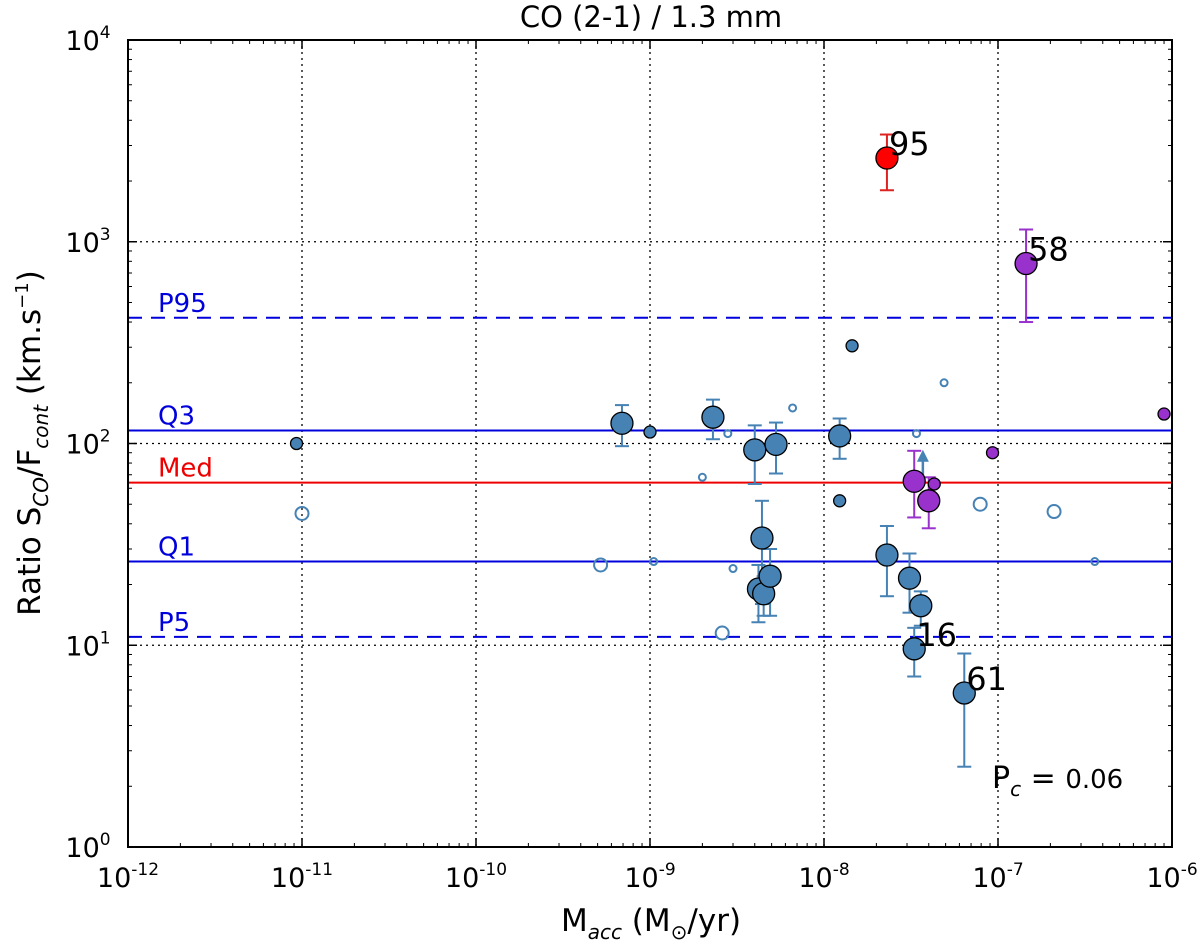 The image size is (1200, 945). Describe the element at coordinates (1057, 781) in the screenshot. I see `pc-statistic: Pc = 0.06` at that location.